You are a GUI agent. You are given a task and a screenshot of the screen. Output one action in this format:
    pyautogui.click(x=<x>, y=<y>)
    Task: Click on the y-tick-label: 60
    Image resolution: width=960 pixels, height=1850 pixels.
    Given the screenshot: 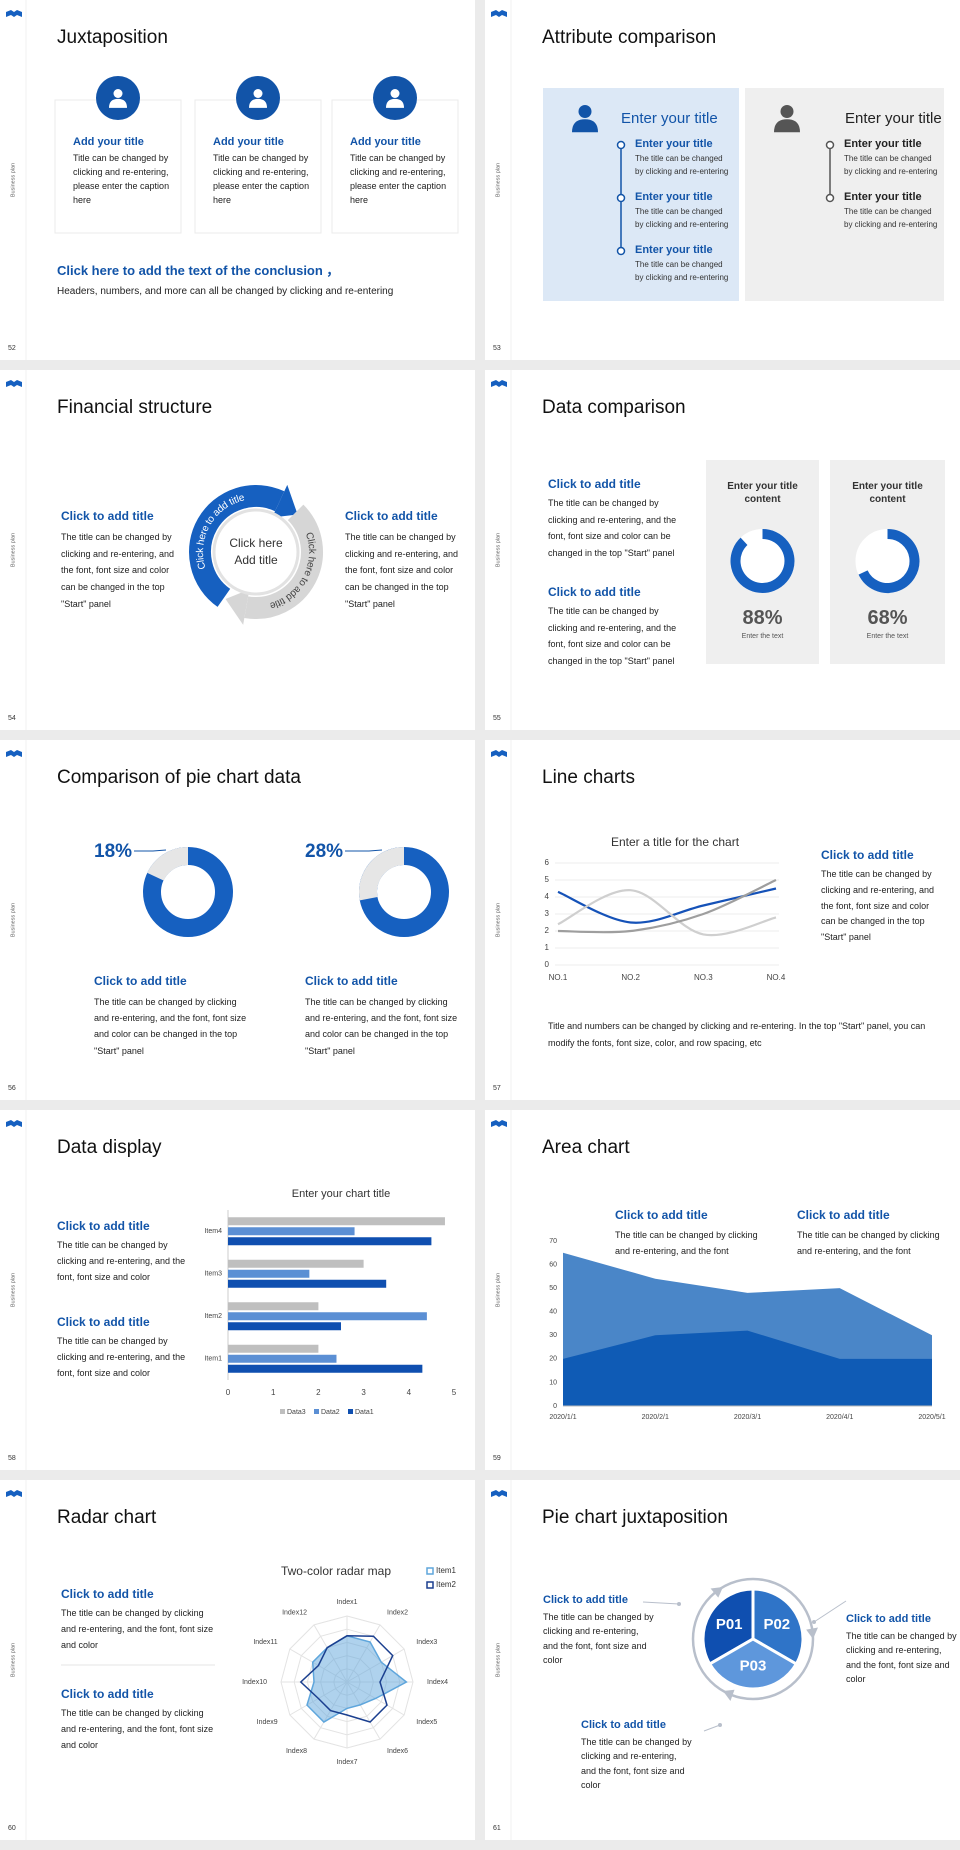 What is the action you would take?
    pyautogui.click(x=553, y=1264)
    